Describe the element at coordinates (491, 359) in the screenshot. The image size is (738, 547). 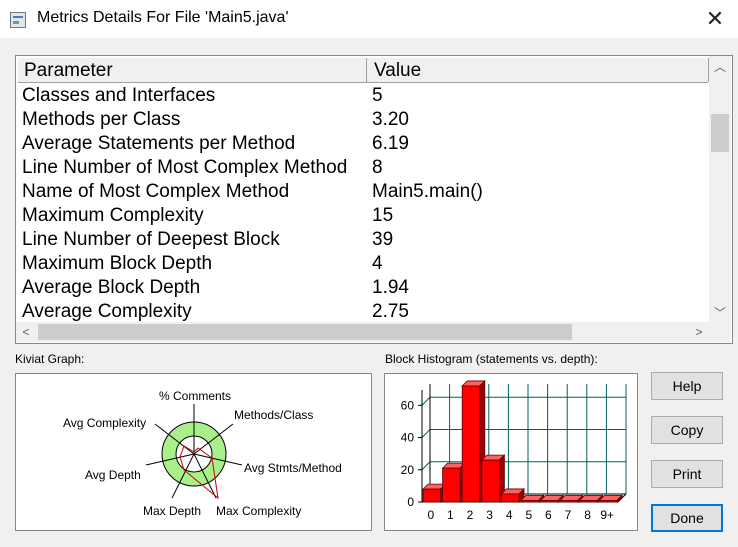
I see `histogram-label: Block Histogram (statements vs. depth):` at that location.